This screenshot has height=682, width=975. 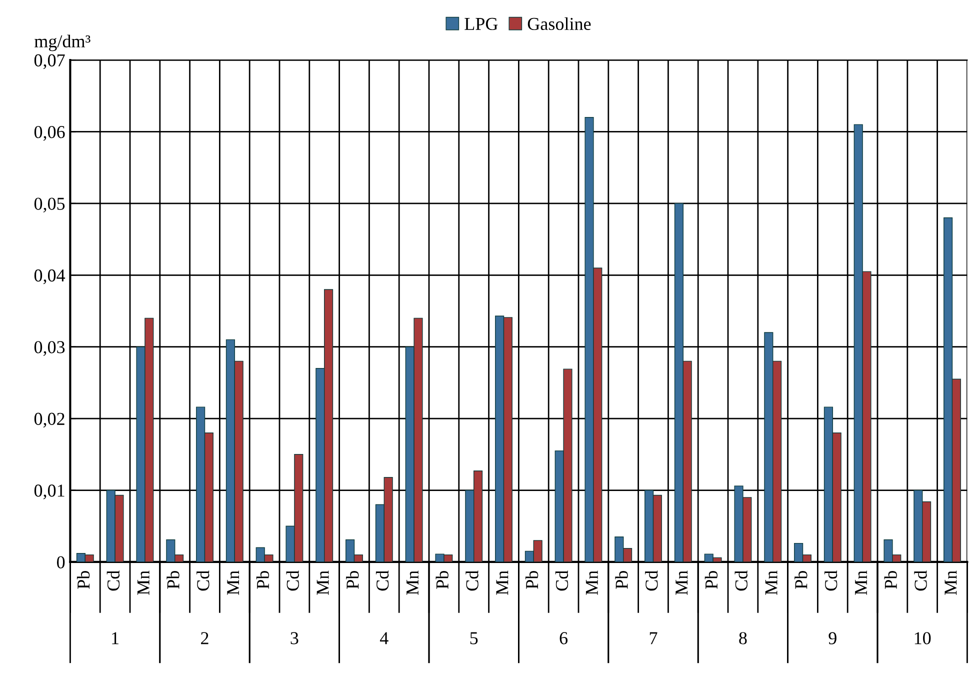 What do you see at coordinates (384, 638) in the screenshot?
I see `text: 4` at bounding box center [384, 638].